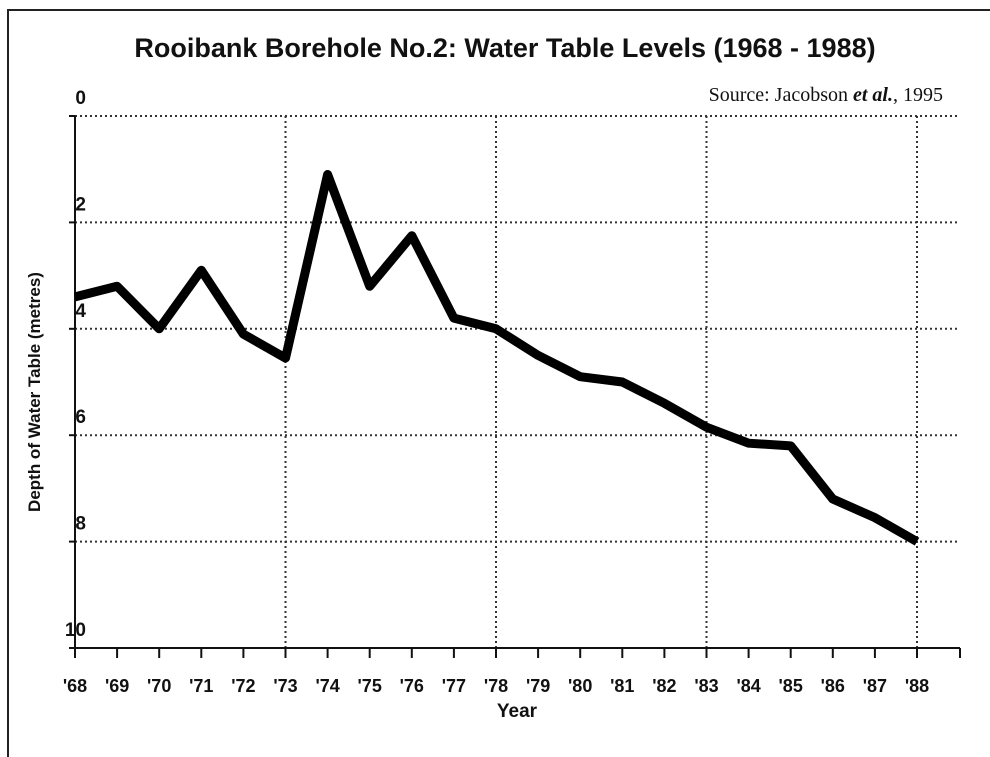 Image resolution: width=990 pixels, height=757 pixels. I want to click on y-tick-label: 8, so click(80, 524).